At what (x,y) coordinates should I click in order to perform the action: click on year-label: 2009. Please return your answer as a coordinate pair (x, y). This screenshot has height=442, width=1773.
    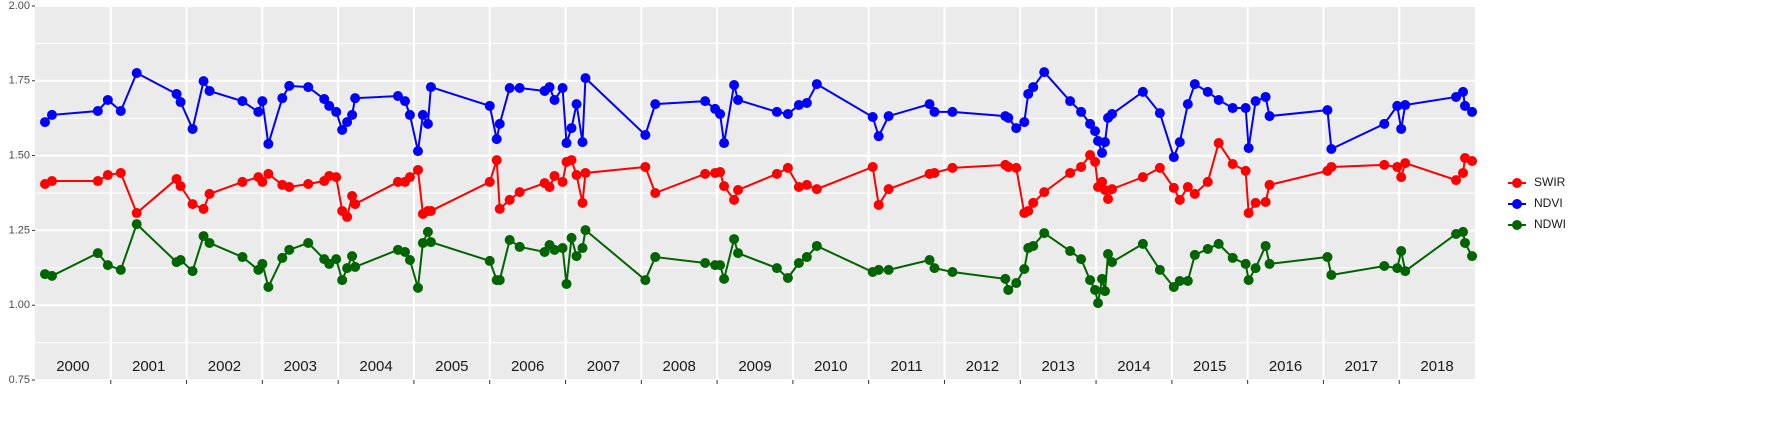
    Looking at the image, I should click on (754, 366).